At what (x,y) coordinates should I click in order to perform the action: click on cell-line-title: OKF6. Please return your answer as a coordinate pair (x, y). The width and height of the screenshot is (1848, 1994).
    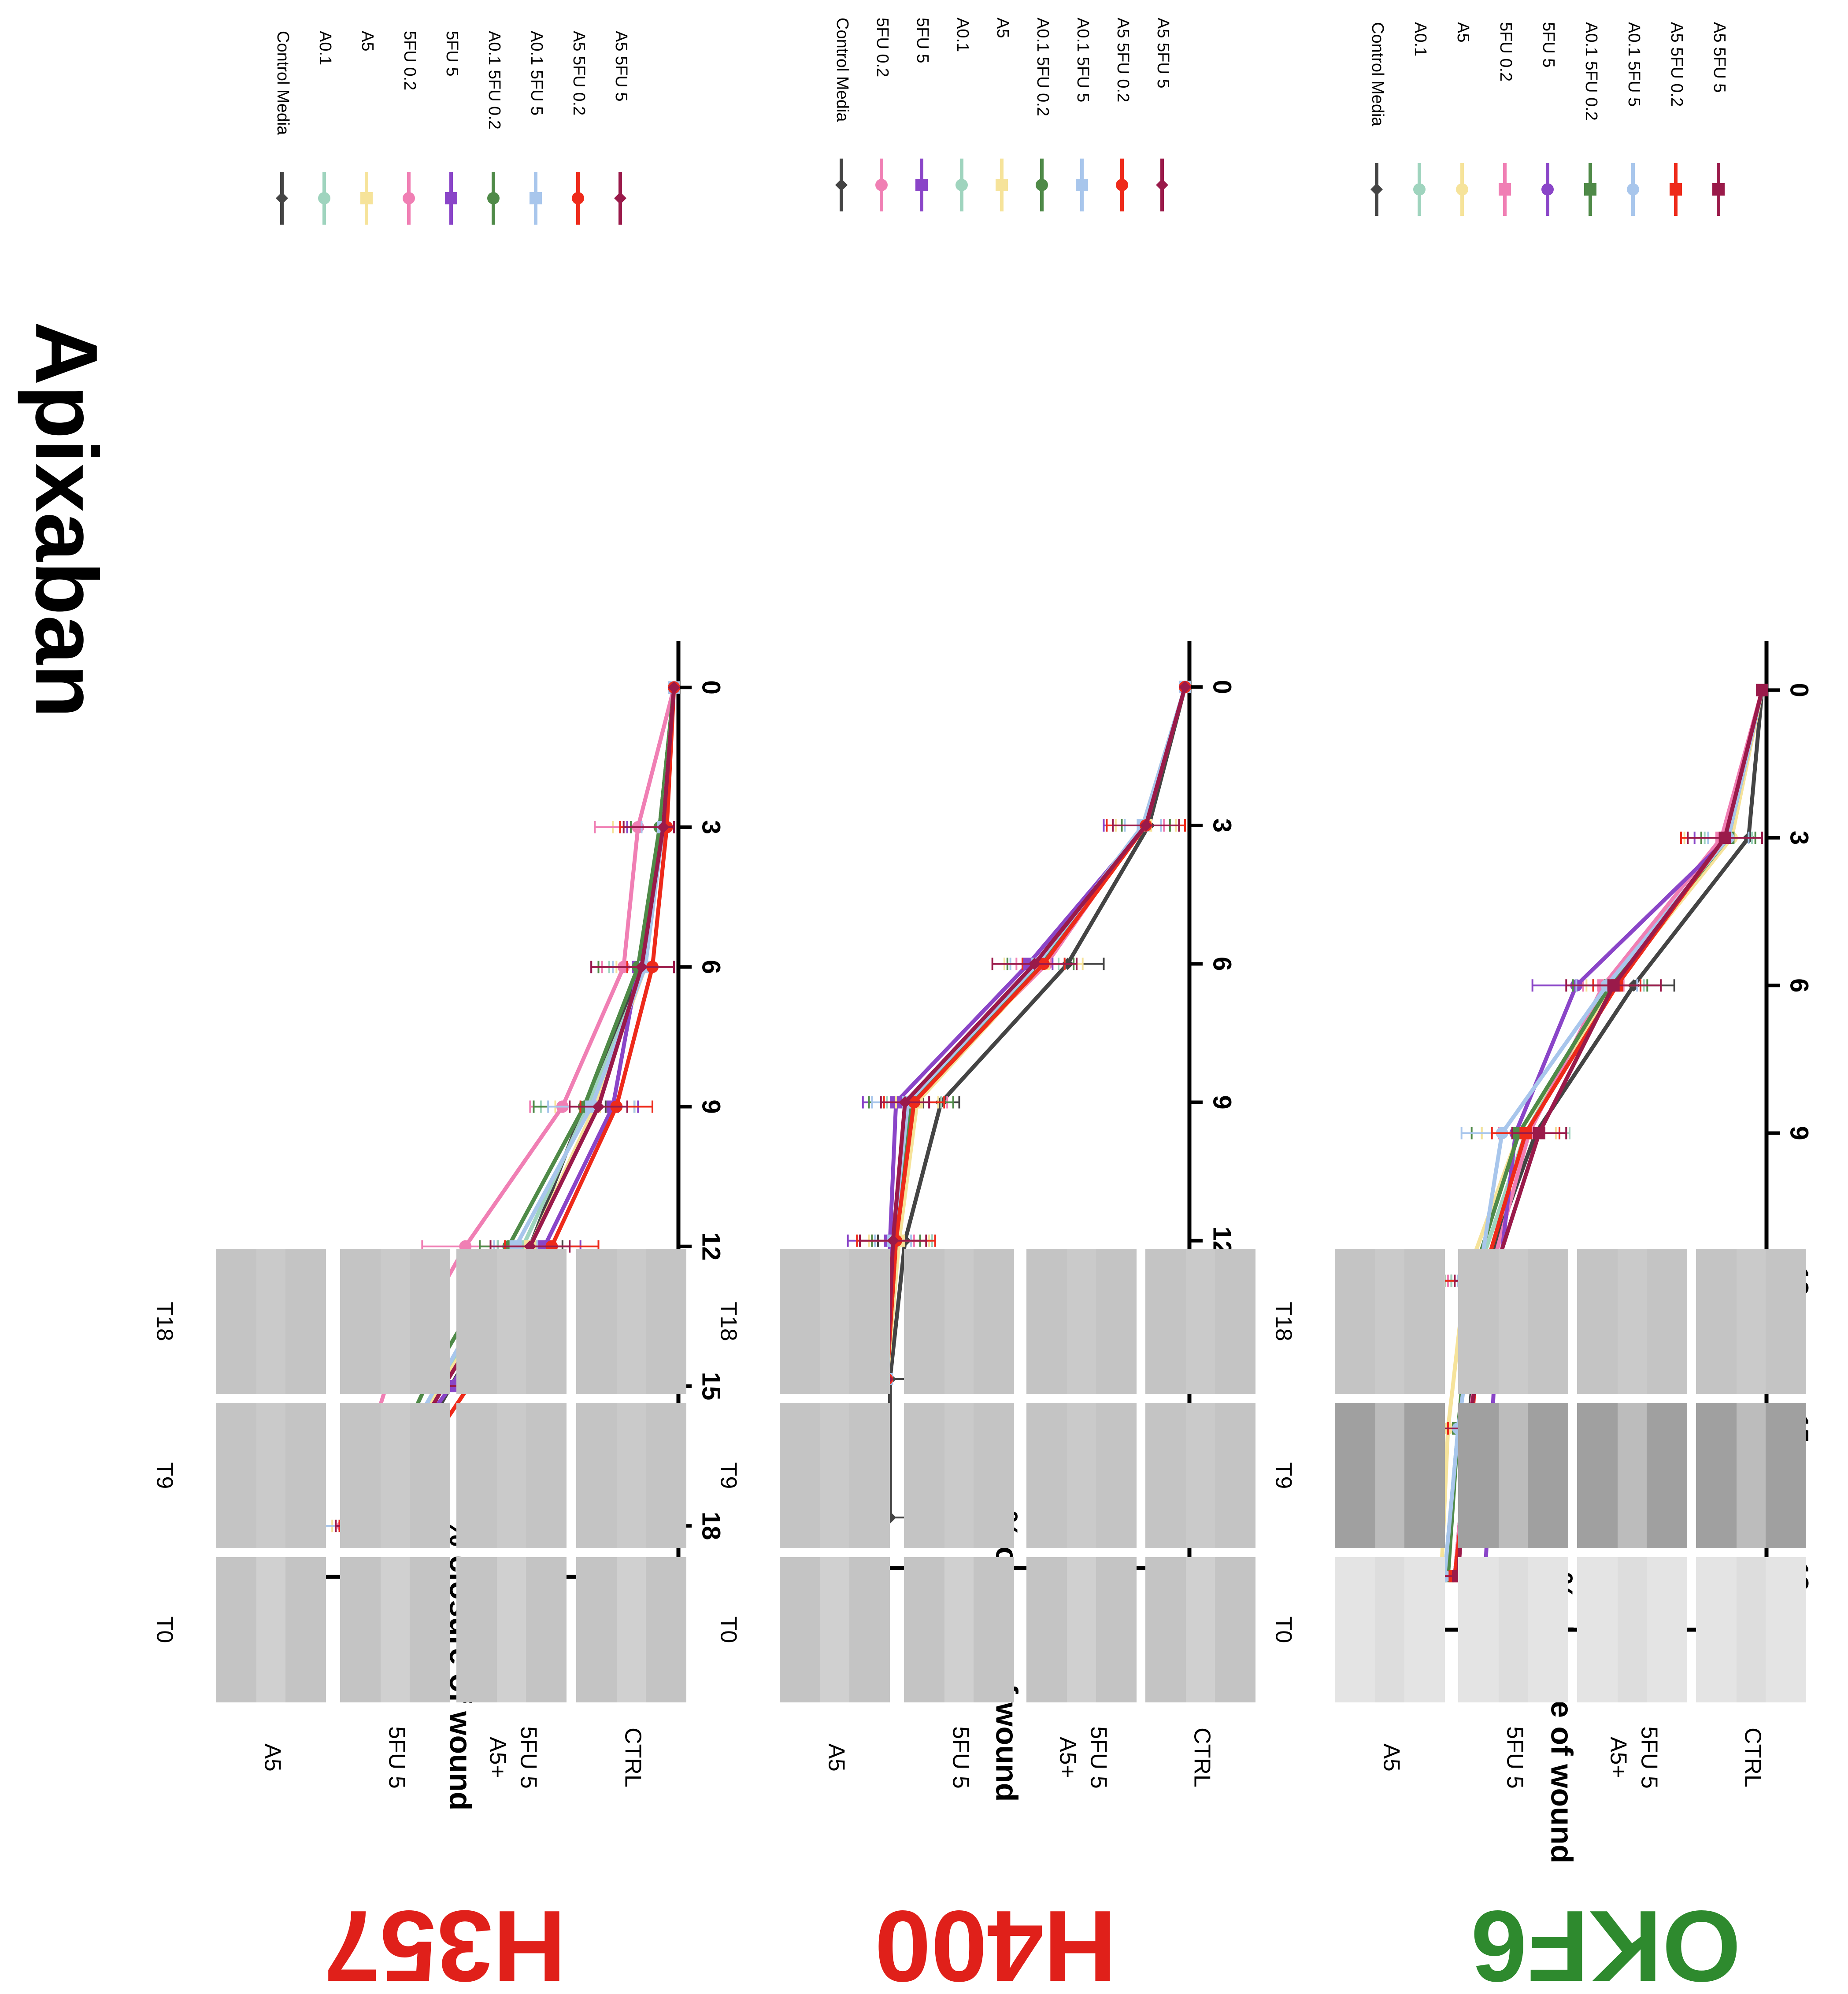
    Looking at the image, I should click on (1605, 1941).